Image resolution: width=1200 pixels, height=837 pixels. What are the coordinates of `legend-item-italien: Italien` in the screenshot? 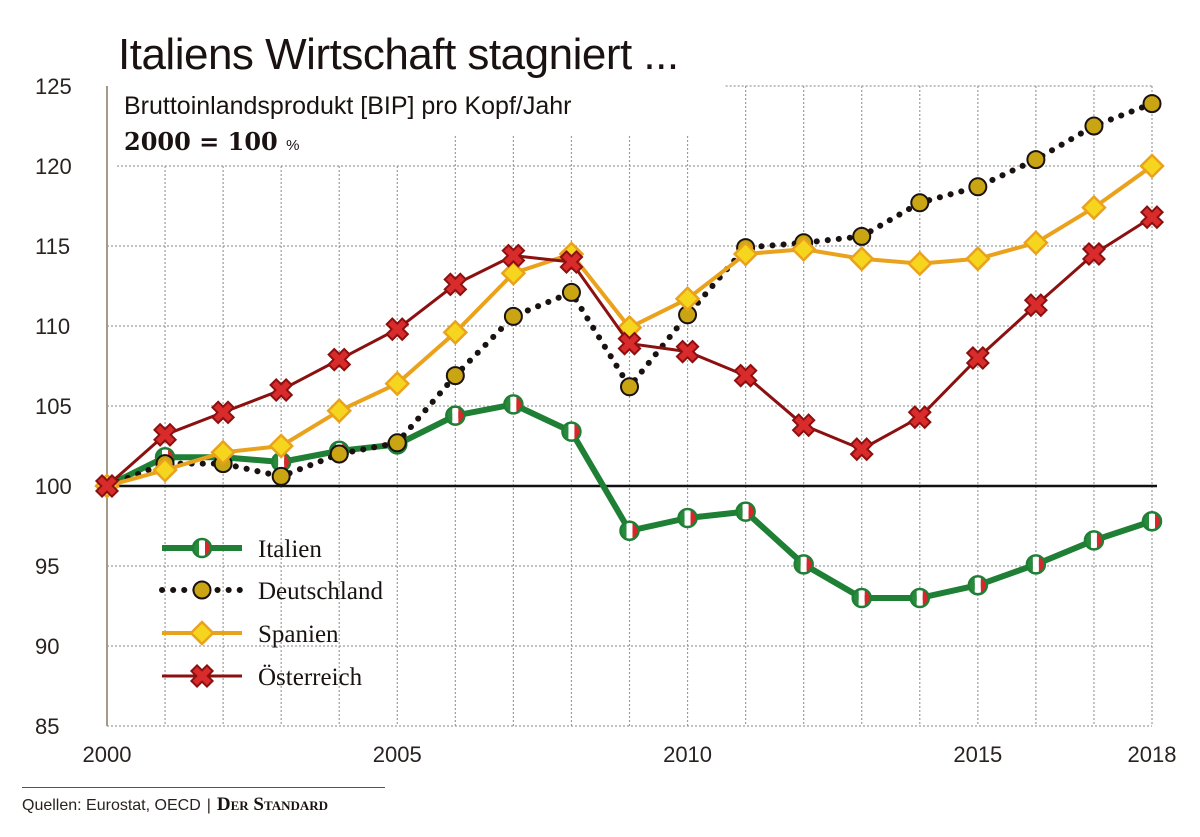 It's located at (242, 549).